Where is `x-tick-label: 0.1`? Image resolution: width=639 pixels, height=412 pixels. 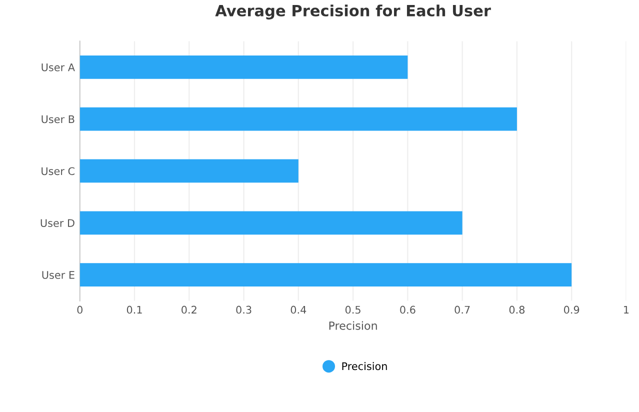
x-tick-label: 0.1 is located at coordinates (134, 310).